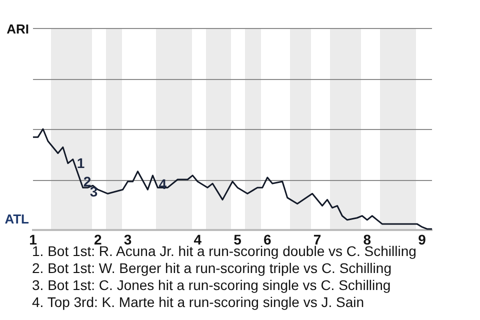 The width and height of the screenshot is (480, 320). What do you see at coordinates (17, 219) in the screenshot?
I see `text: ATL` at bounding box center [17, 219].